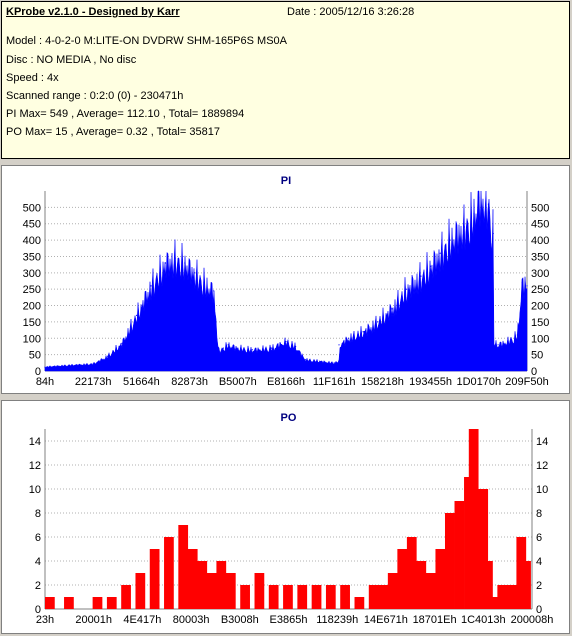 This screenshot has width=572, height=636. Describe the element at coordinates (240, 620) in the screenshot. I see `x-tick-label: B3008h` at that location.